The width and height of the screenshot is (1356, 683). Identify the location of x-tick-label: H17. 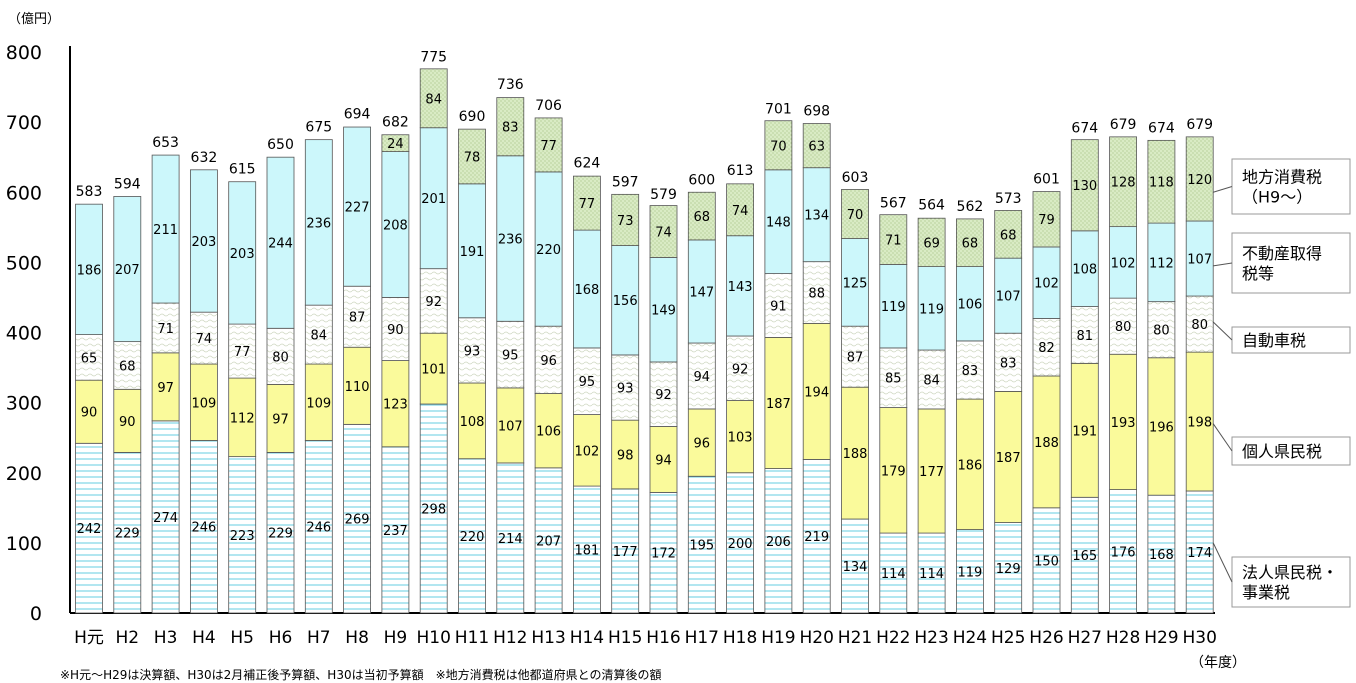
(702, 638).